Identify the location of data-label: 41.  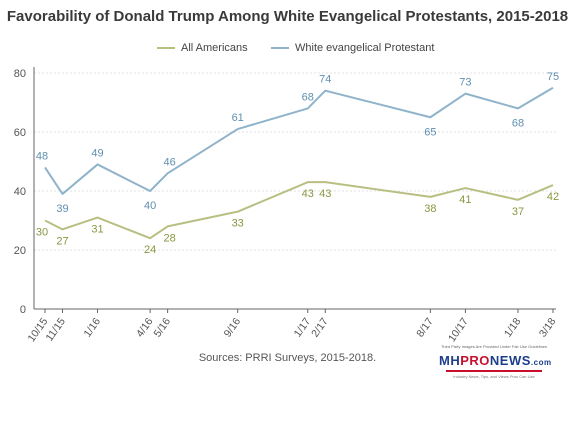
(465, 200).